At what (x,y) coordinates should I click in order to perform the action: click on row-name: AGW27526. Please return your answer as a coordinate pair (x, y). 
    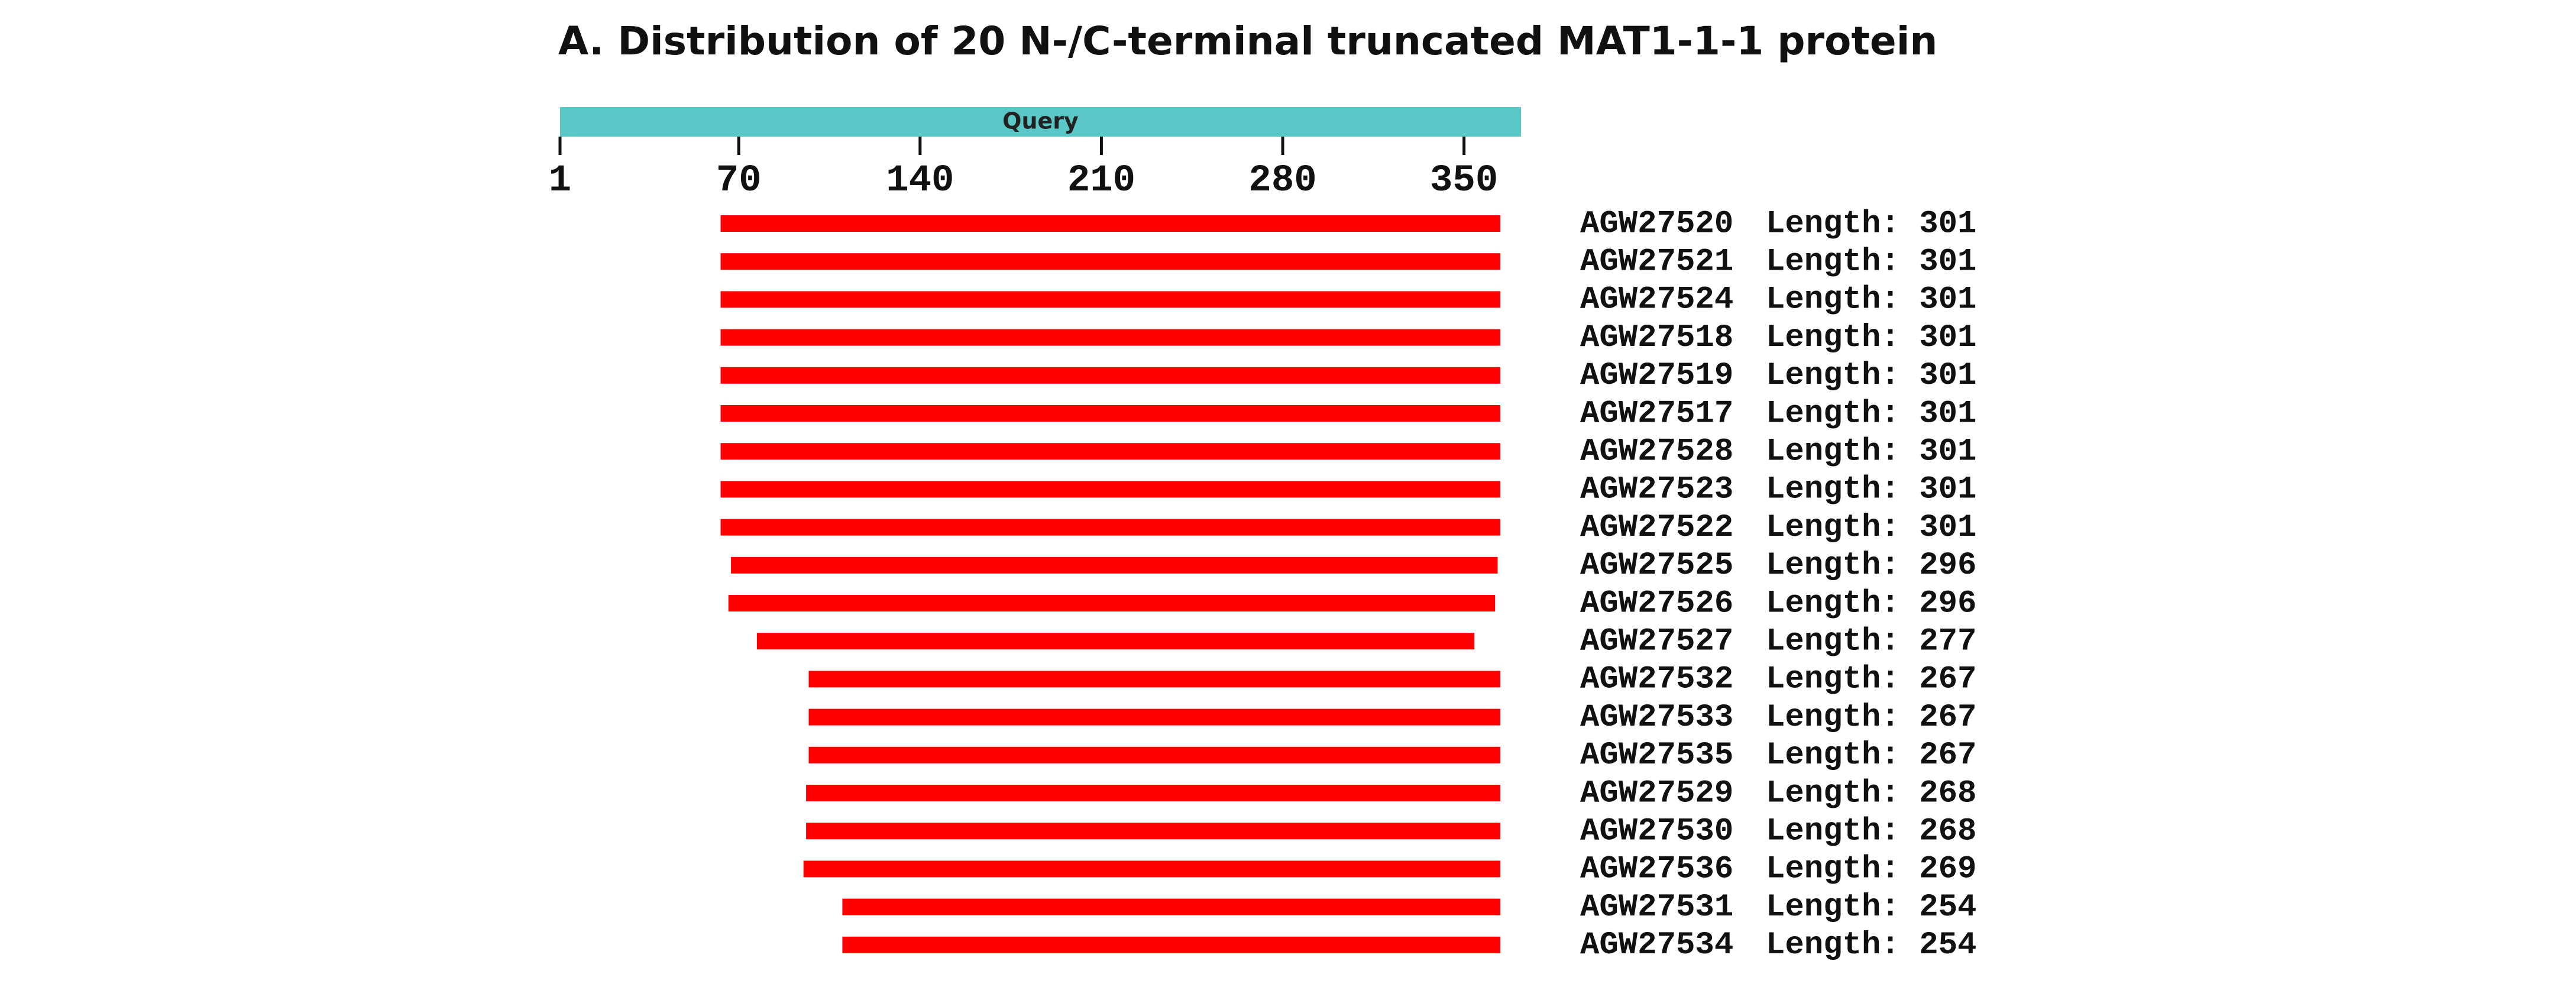
    Looking at the image, I should click on (1657, 604).